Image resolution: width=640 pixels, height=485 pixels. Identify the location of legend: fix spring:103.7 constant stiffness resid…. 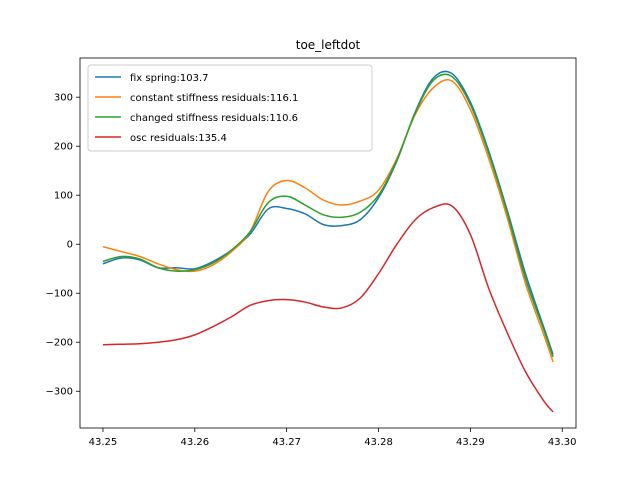
(230, 108).